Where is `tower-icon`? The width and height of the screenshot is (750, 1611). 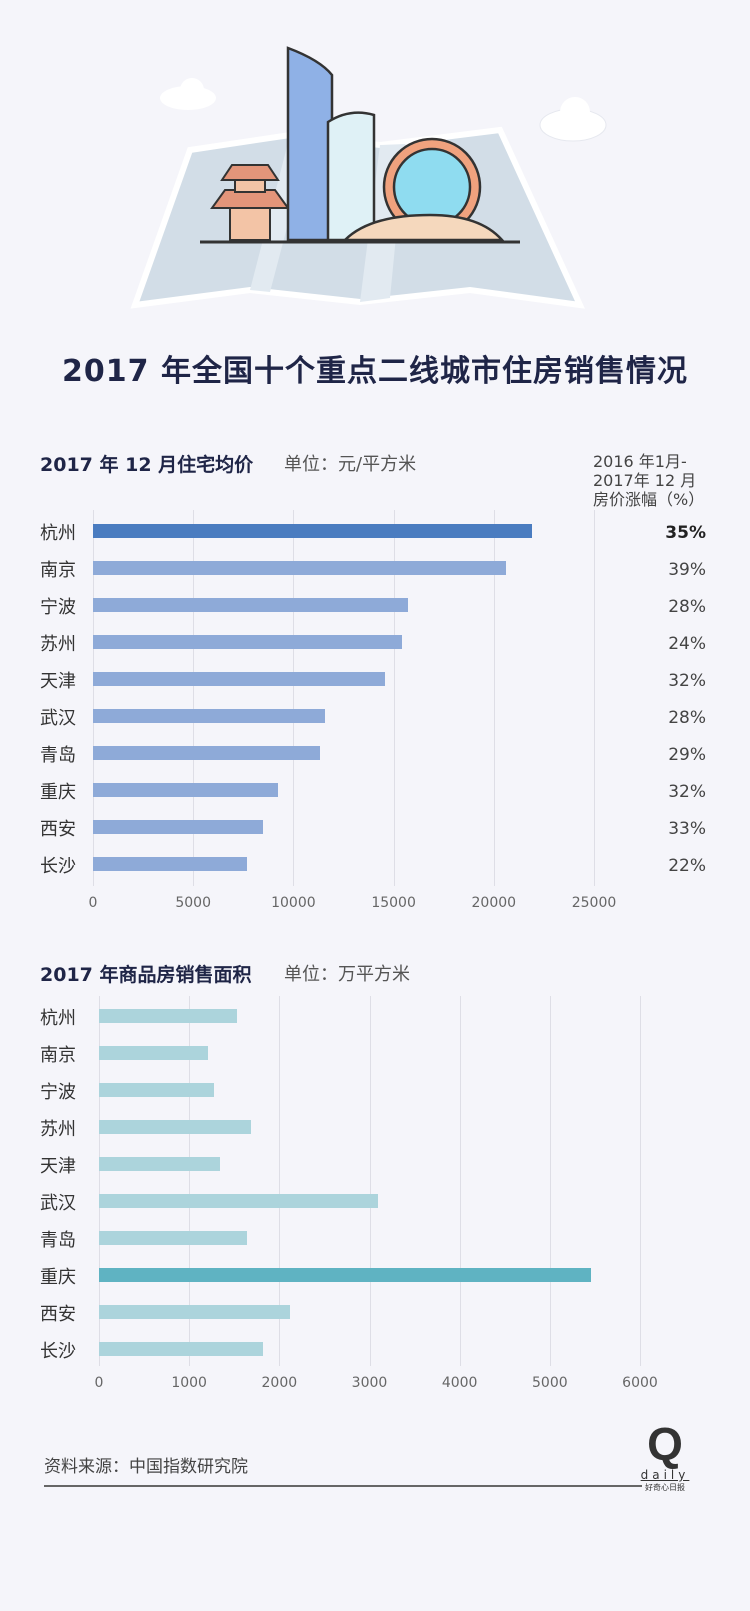
tower-icon is located at coordinates (395, 144).